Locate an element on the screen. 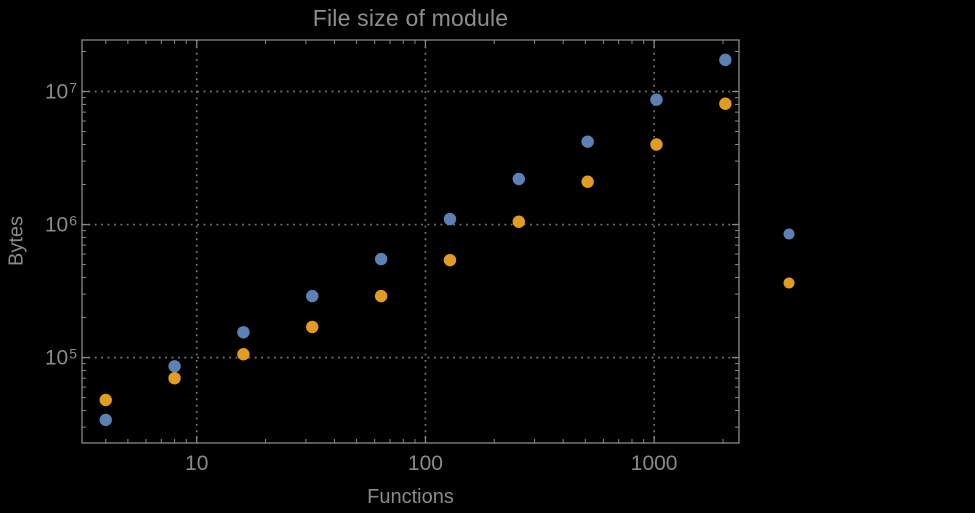 The width and height of the screenshot is (975, 513). data-point-series-1-x512 is located at coordinates (587, 141).